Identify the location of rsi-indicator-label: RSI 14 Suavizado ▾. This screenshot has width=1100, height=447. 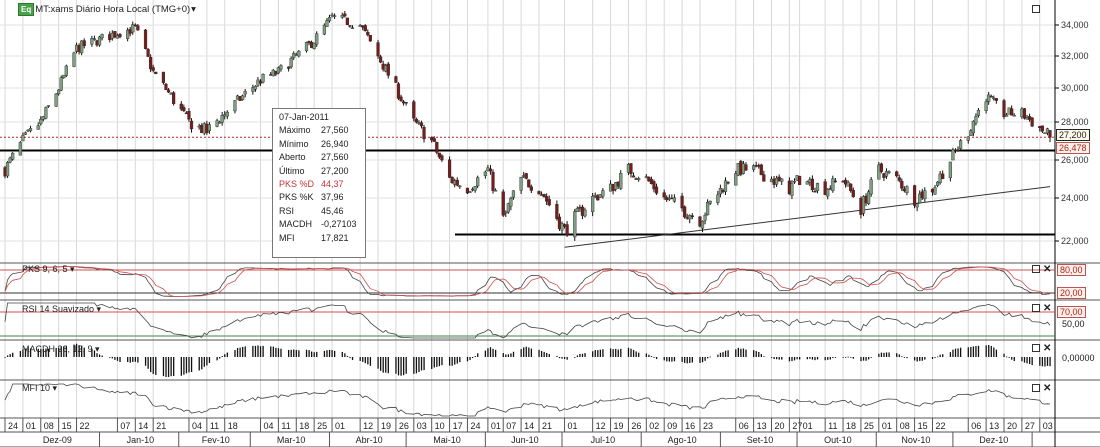
(62, 309).